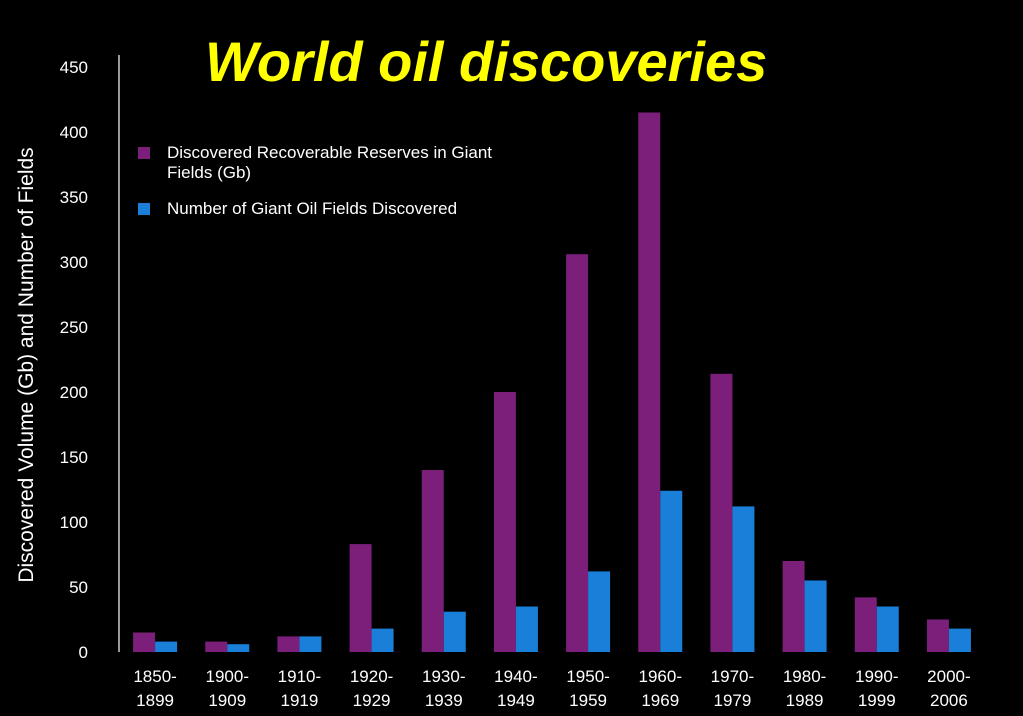  What do you see at coordinates (144, 153) in the screenshot?
I see `legend-swatch-reserves` at bounding box center [144, 153].